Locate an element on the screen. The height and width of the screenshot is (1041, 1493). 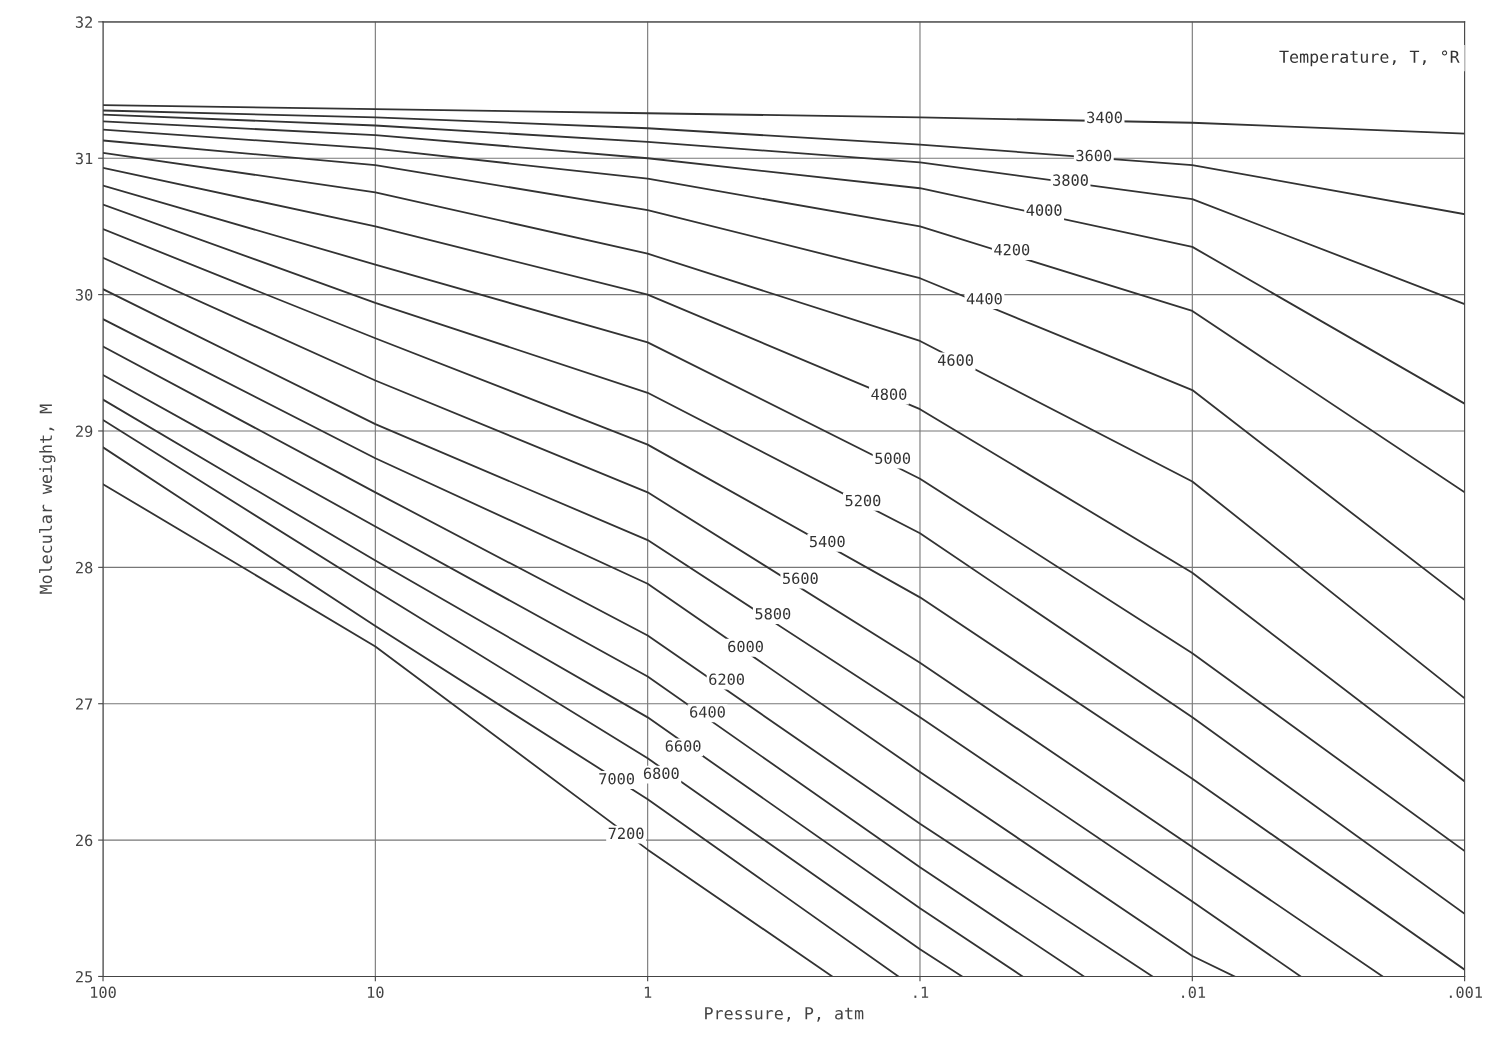
y-tick-label: 26 is located at coordinates (84, 840).